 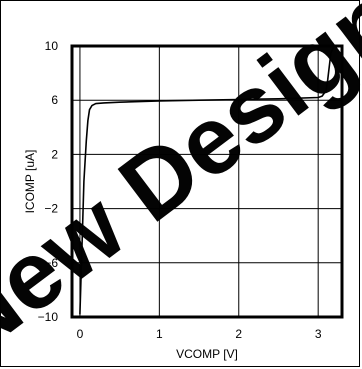 What do you see at coordinates (318, 334) in the screenshot?
I see `x-tick-label: 3` at bounding box center [318, 334].